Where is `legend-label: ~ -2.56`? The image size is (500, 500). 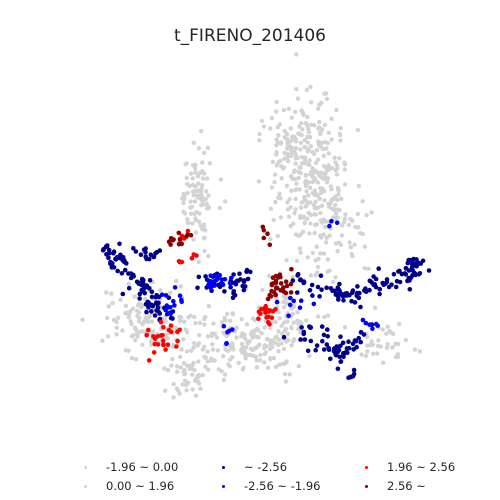
legend-label: ~ -2.56 is located at coordinates (266, 467).